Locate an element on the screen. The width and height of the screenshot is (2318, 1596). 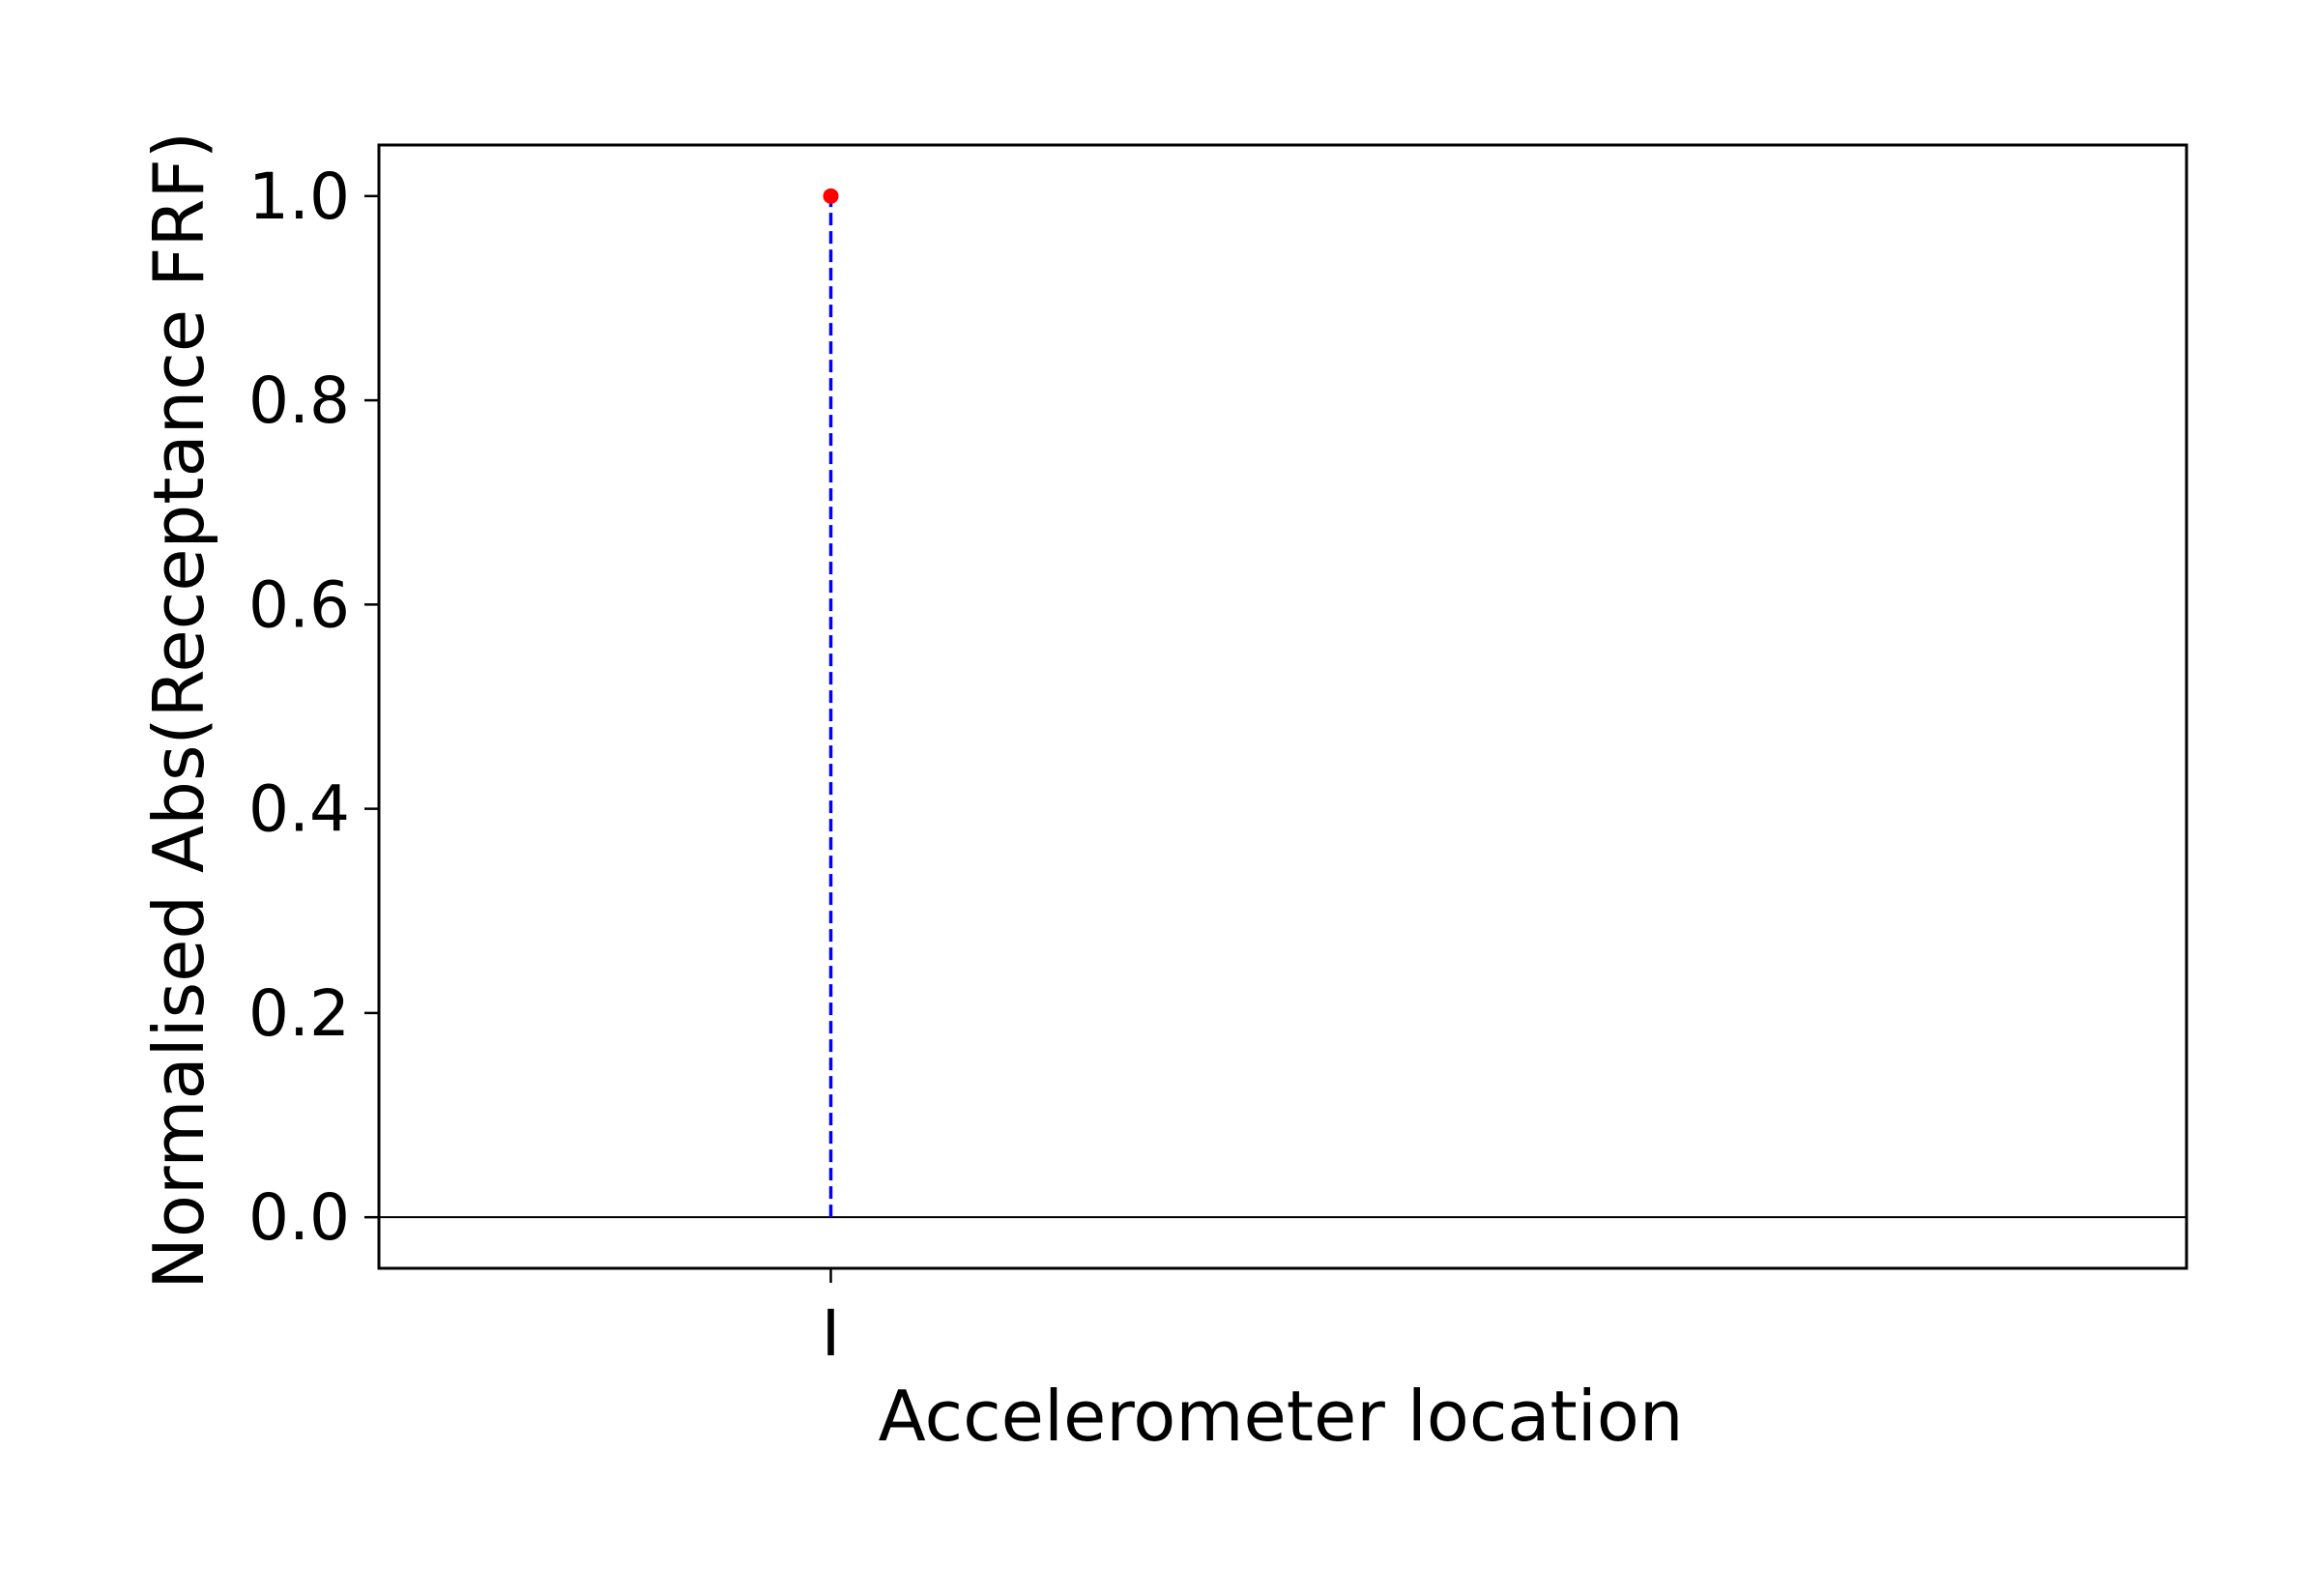
y-axis-label: Normalised Abs(Receptance FRF) is located at coordinates (178, 710).